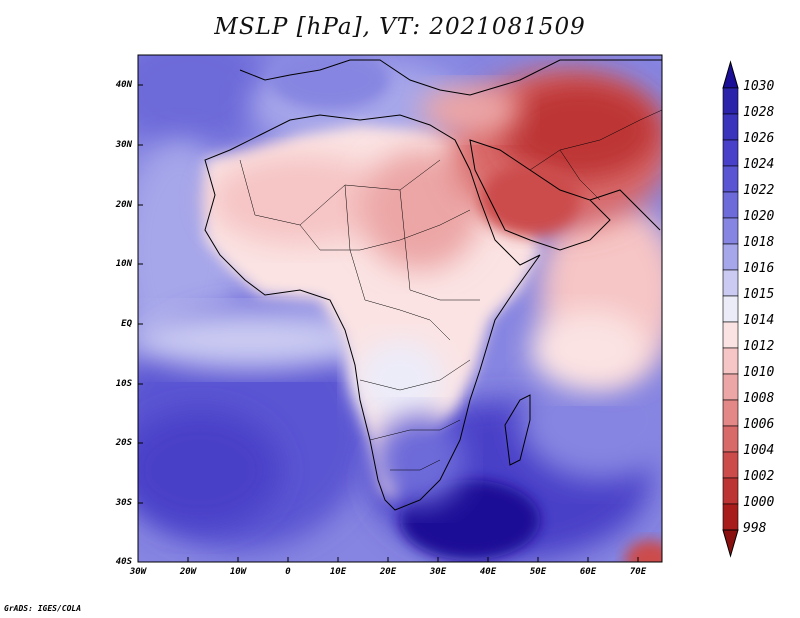 This screenshot has height=618, width=800. Describe the element at coordinates (588, 572) in the screenshot. I see `x-tick-label: 60E` at that location.